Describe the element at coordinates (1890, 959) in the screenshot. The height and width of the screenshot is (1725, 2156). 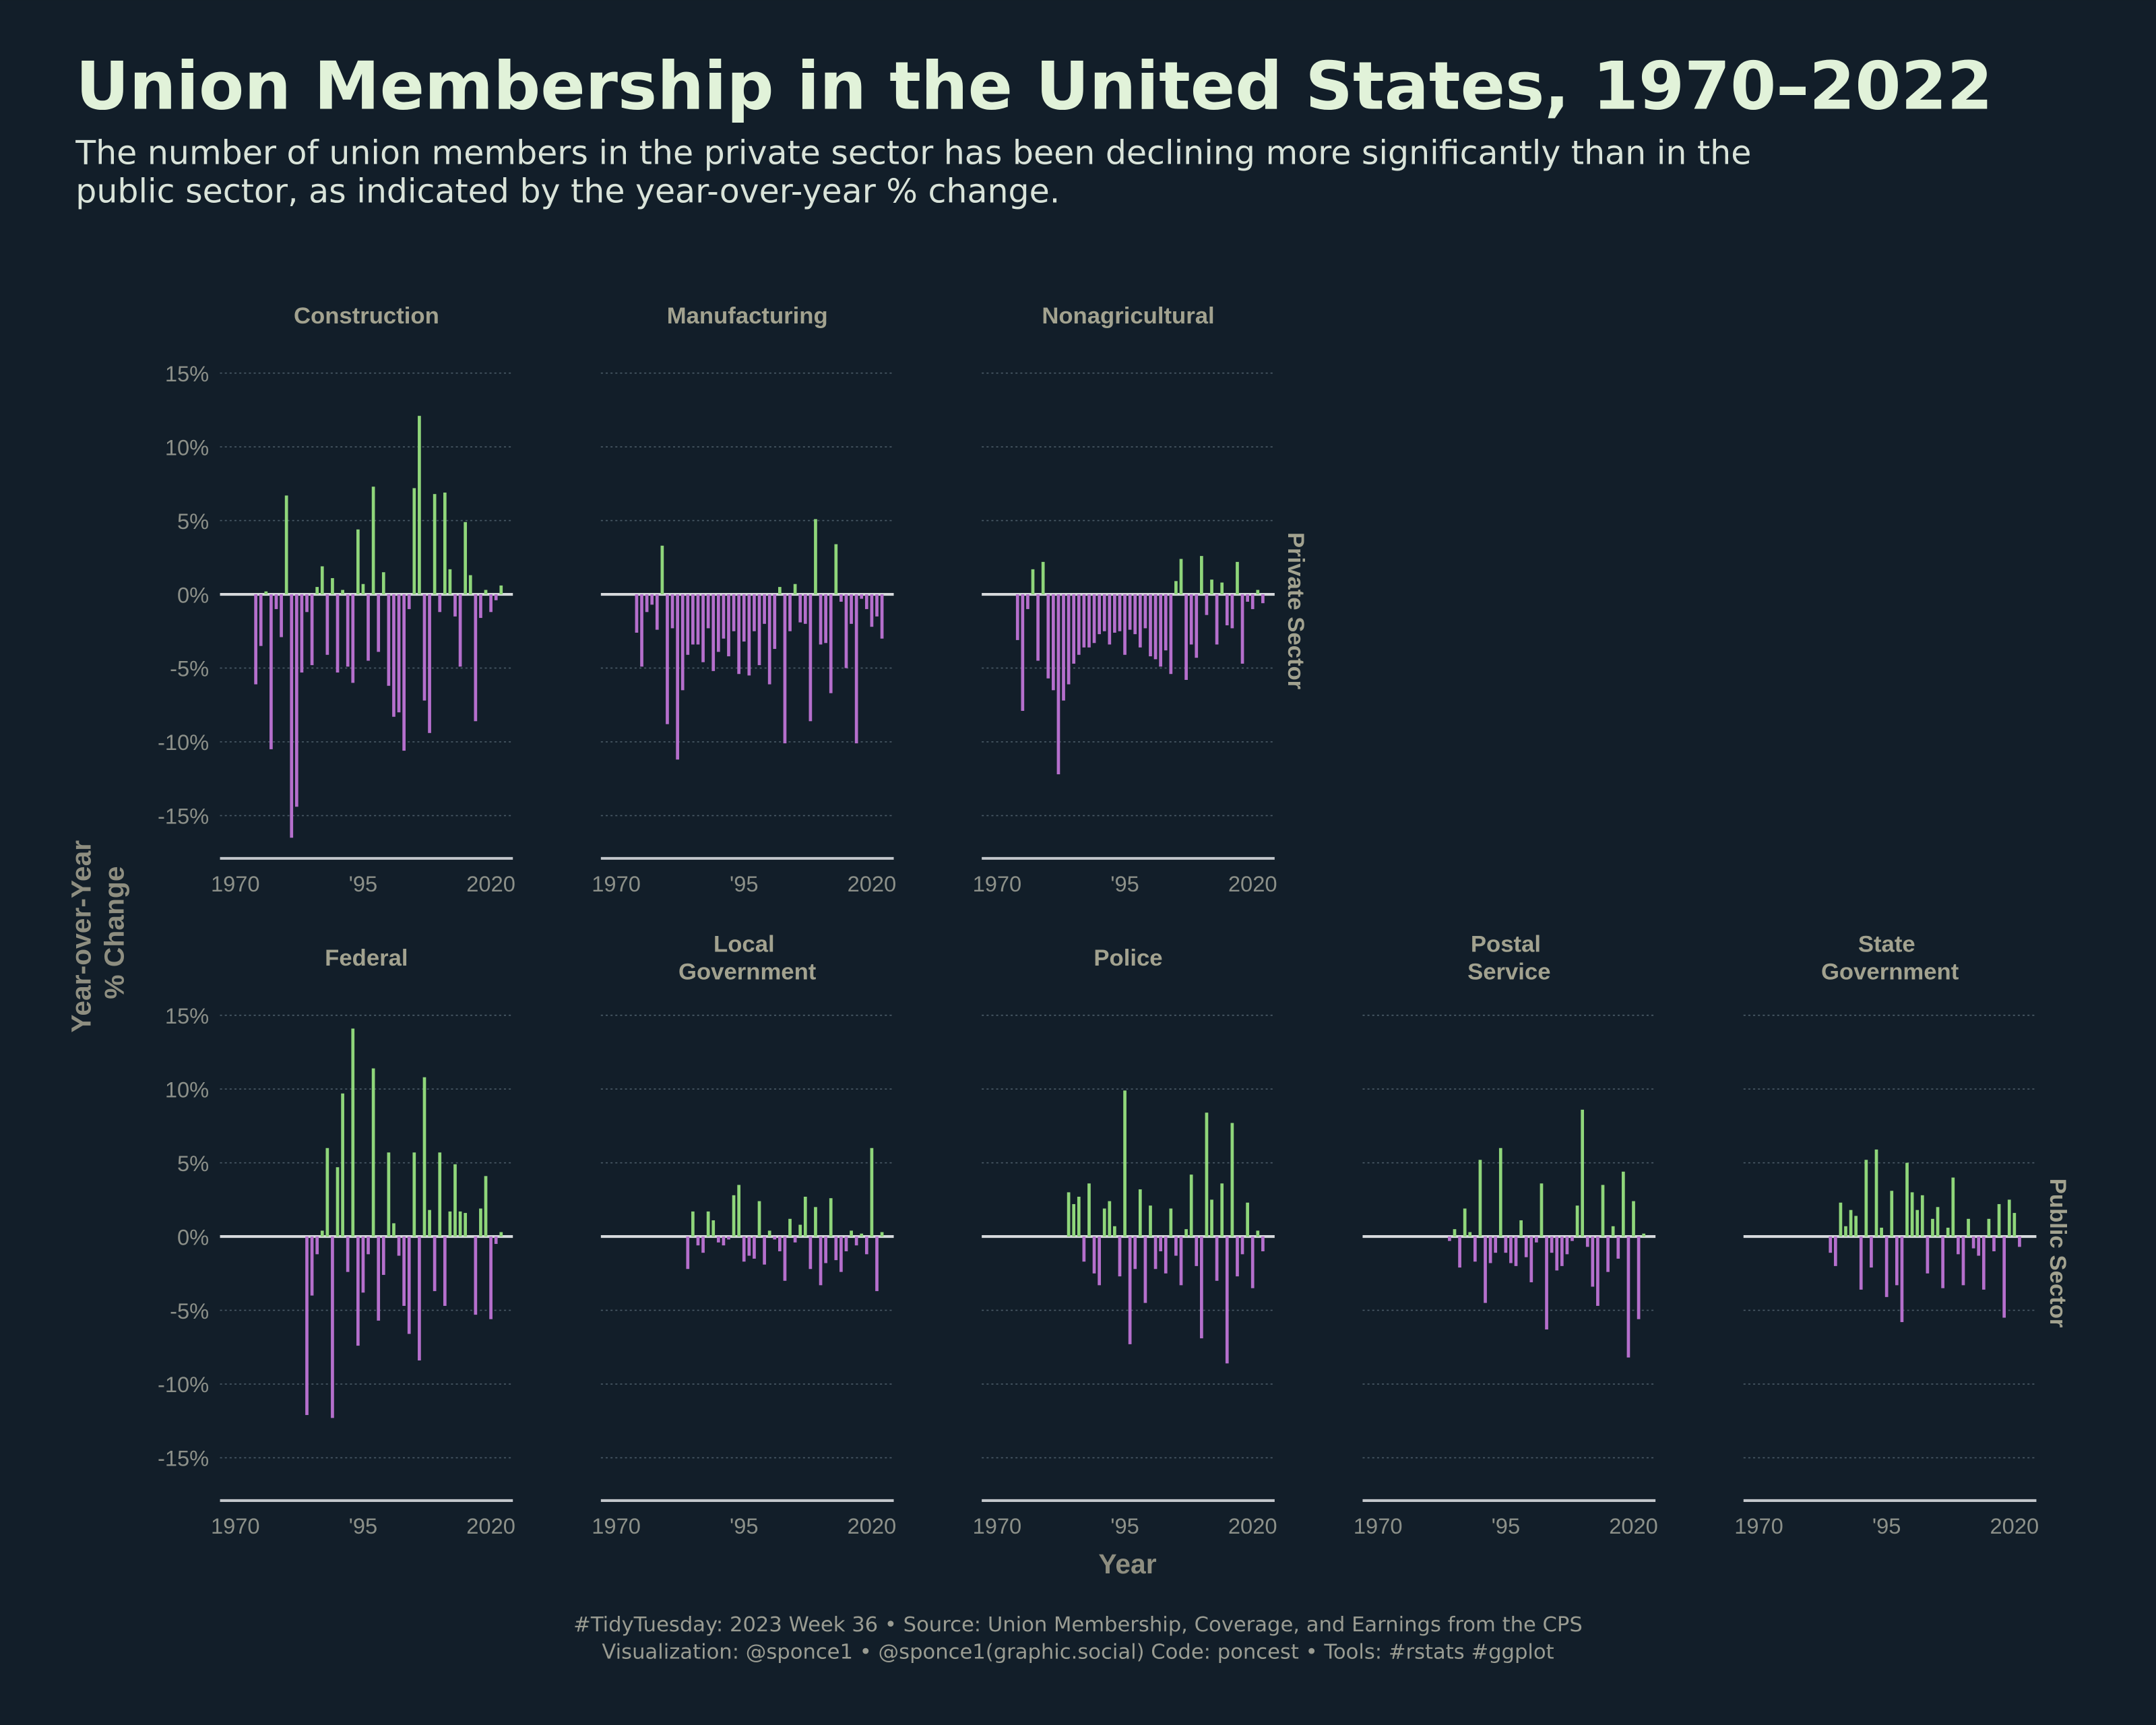
I see `panel-title: State Government` at that location.